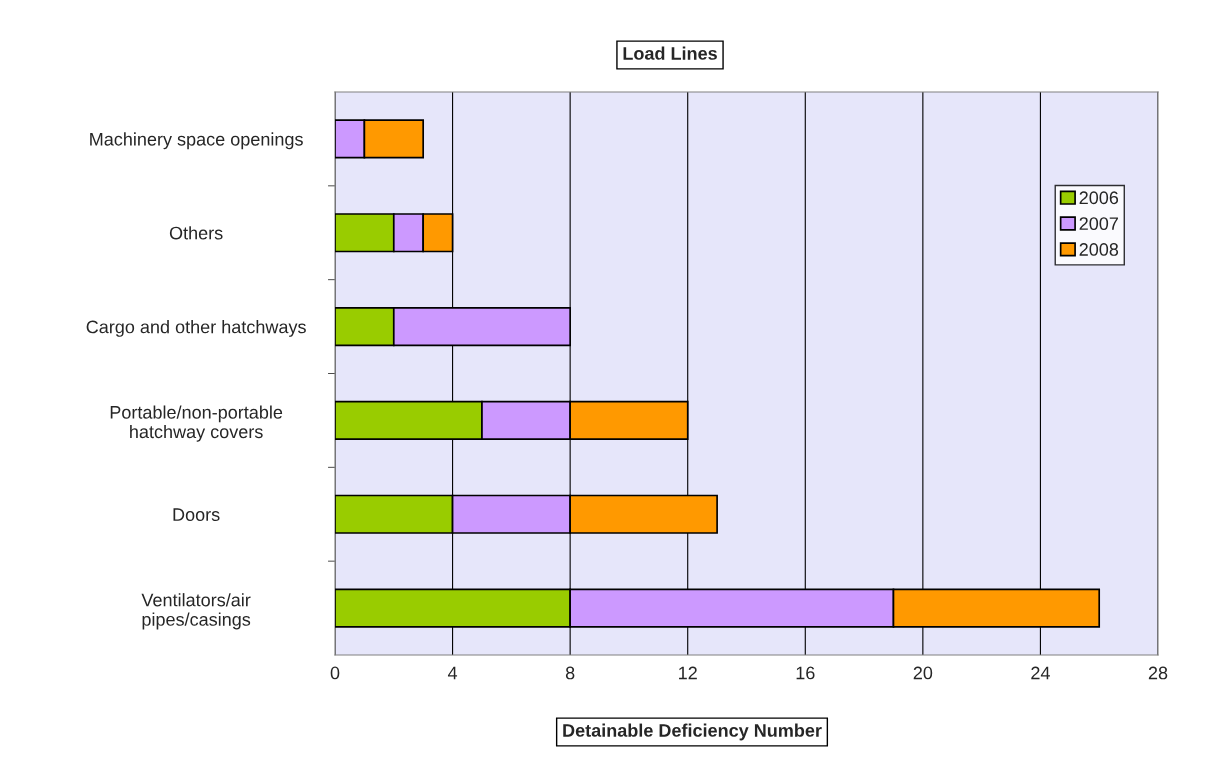 This screenshot has height=762, width=1208. I want to click on legend-label: 2006, so click(1099, 198).